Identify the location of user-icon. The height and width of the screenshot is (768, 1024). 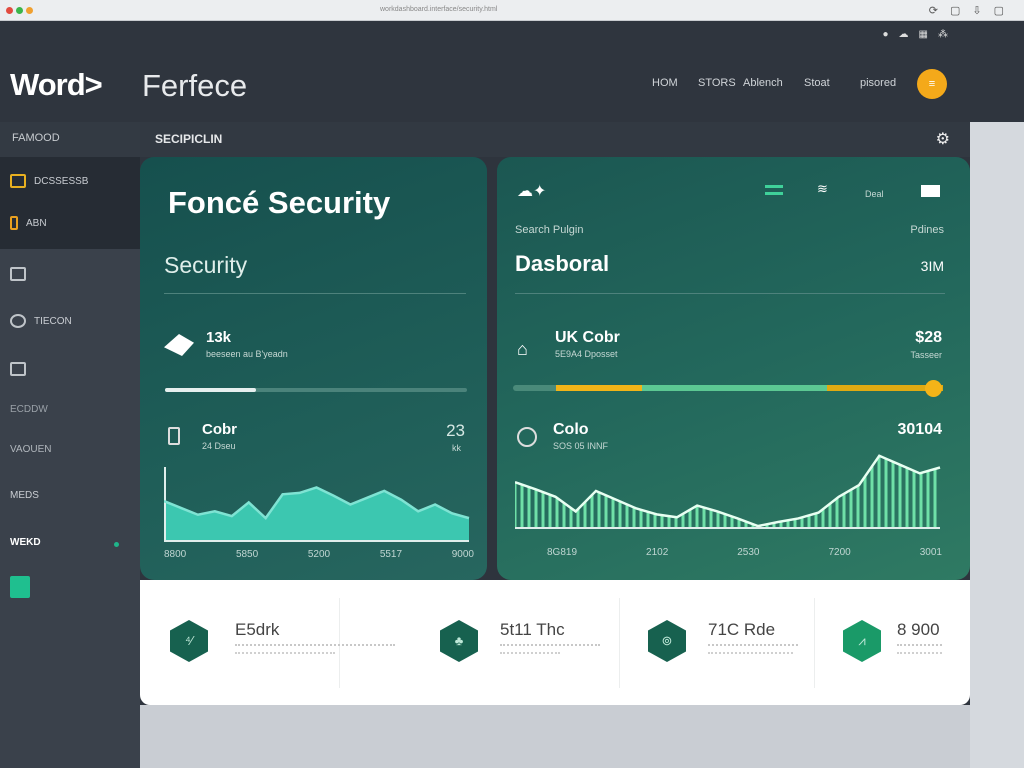
(14, 223).